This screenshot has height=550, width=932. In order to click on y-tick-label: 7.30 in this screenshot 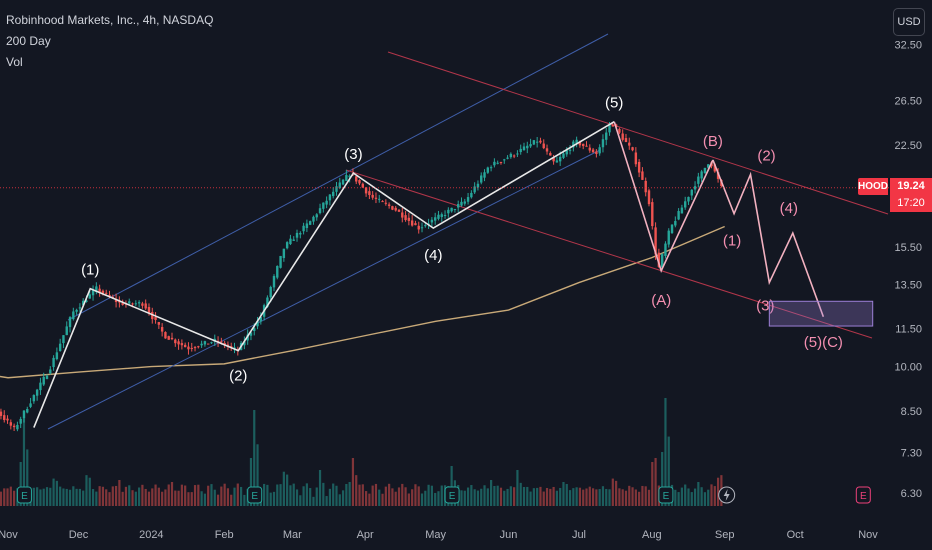, I will do `click(911, 454)`.